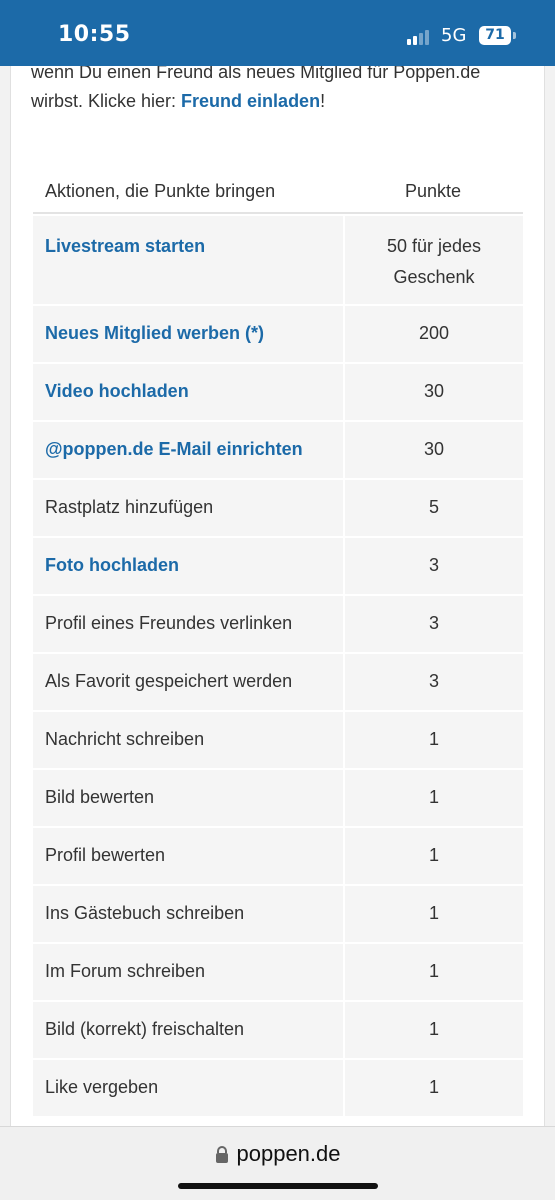 Image resolution: width=555 pixels, height=1200 pixels. Describe the element at coordinates (433, 334) in the screenshot. I see `points-value: 200` at that location.